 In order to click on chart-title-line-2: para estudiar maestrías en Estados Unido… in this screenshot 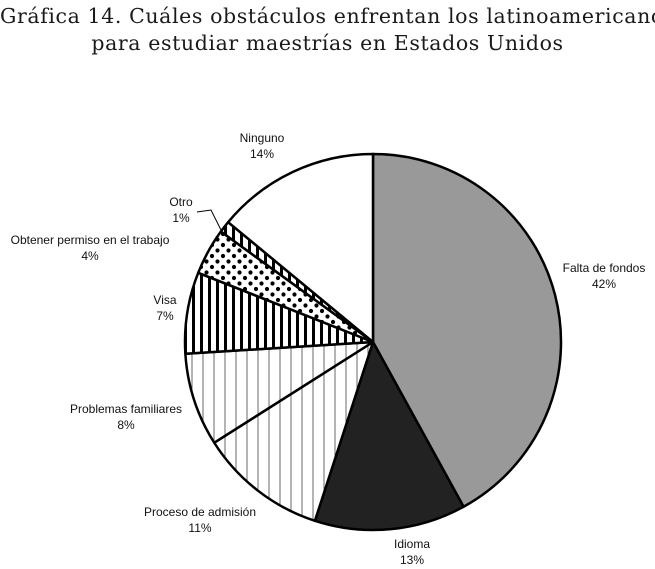, I will do `click(327, 43)`.